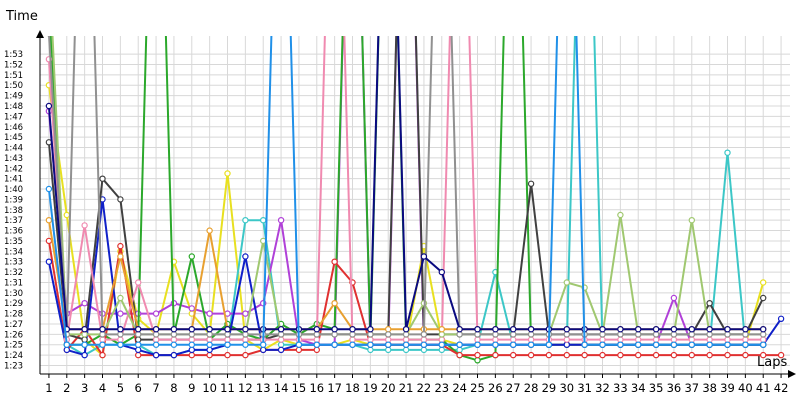  Describe the element at coordinates (745, 388) in the screenshot. I see `x-tick-label: 40` at that location.